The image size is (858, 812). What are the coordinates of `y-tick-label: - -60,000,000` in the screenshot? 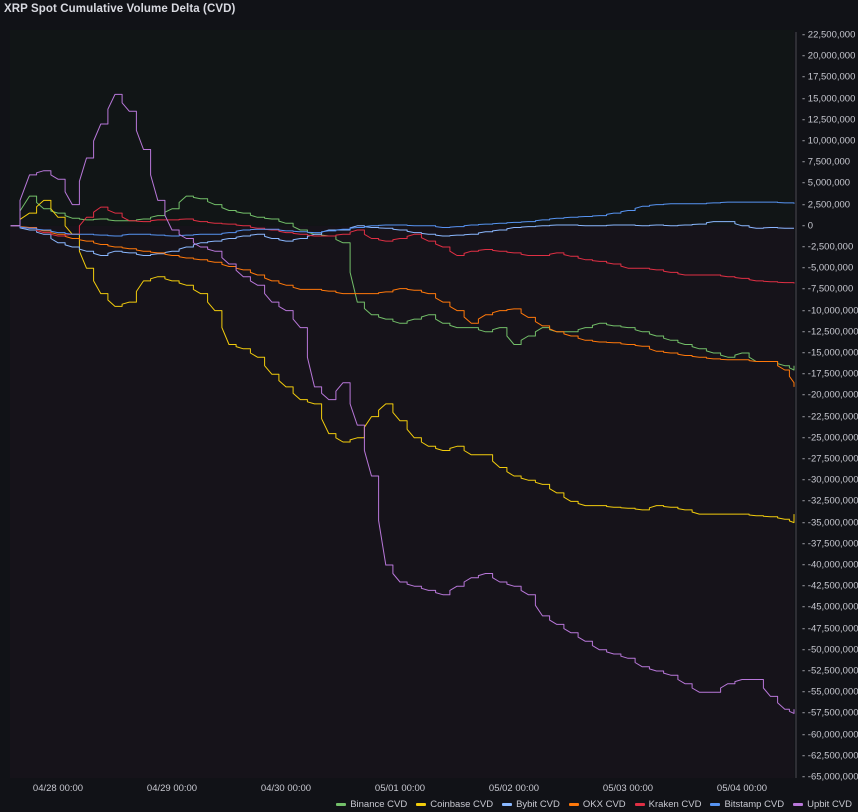 It's located at (830, 735).